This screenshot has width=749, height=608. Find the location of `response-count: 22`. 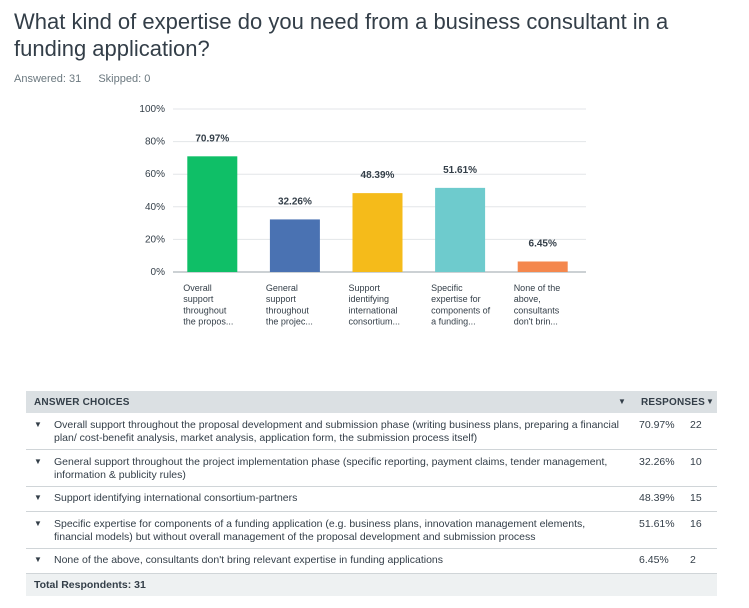

response-count: 22 is located at coordinates (696, 425).